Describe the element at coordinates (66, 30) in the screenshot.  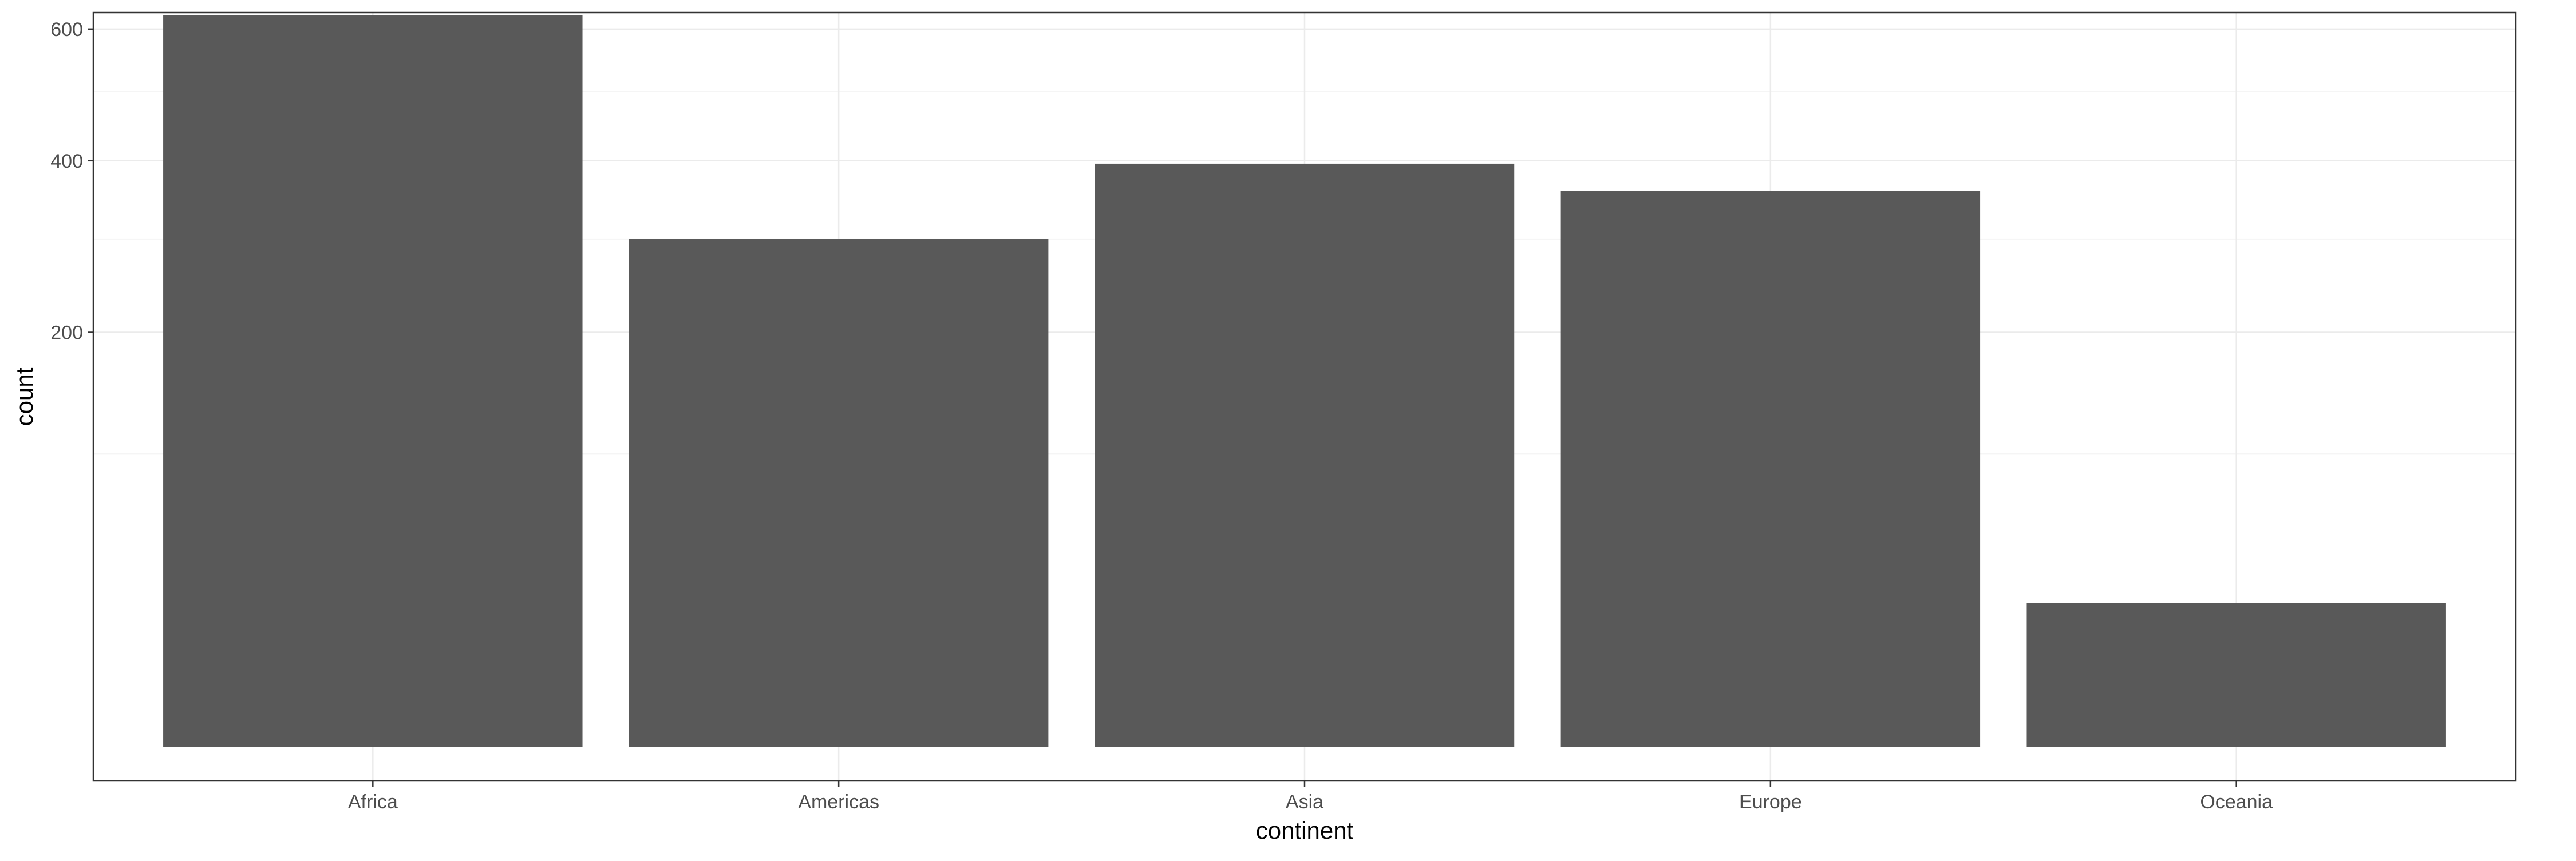
I see `y-tick-label: 600` at that location.